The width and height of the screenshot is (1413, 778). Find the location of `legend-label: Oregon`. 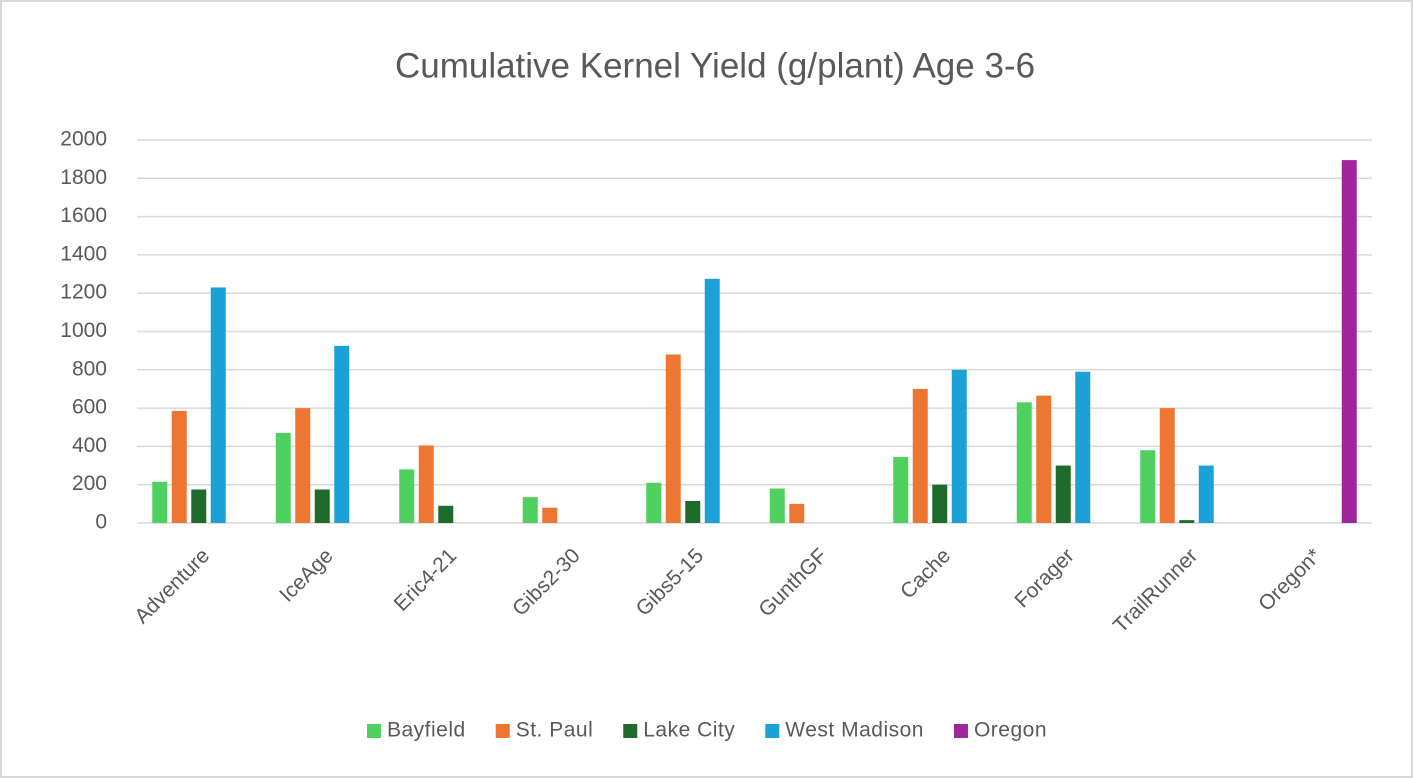

legend-label: Oregon is located at coordinates (1010, 730).